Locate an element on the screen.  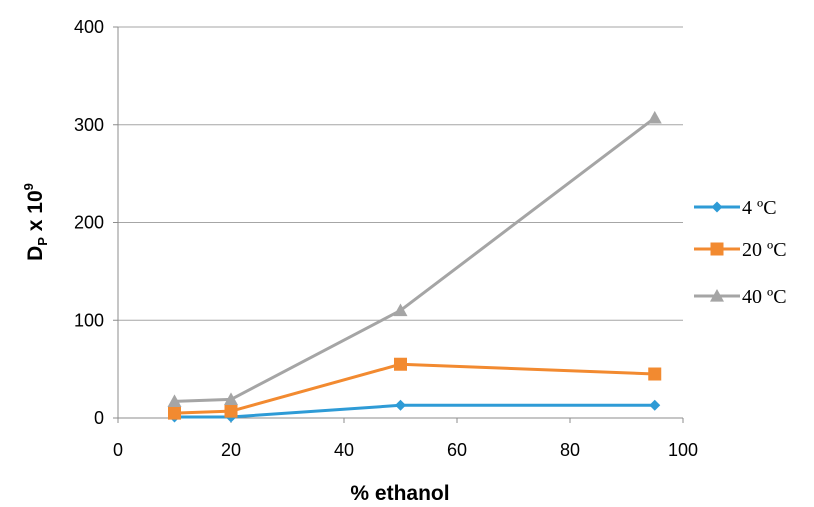
y-axis-title-main: D is located at coordinates (35, 253).